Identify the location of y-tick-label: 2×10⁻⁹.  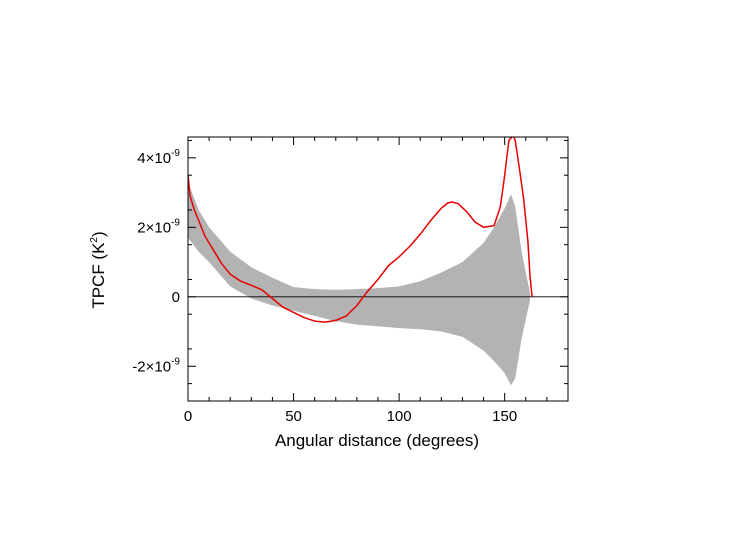
(158, 226).